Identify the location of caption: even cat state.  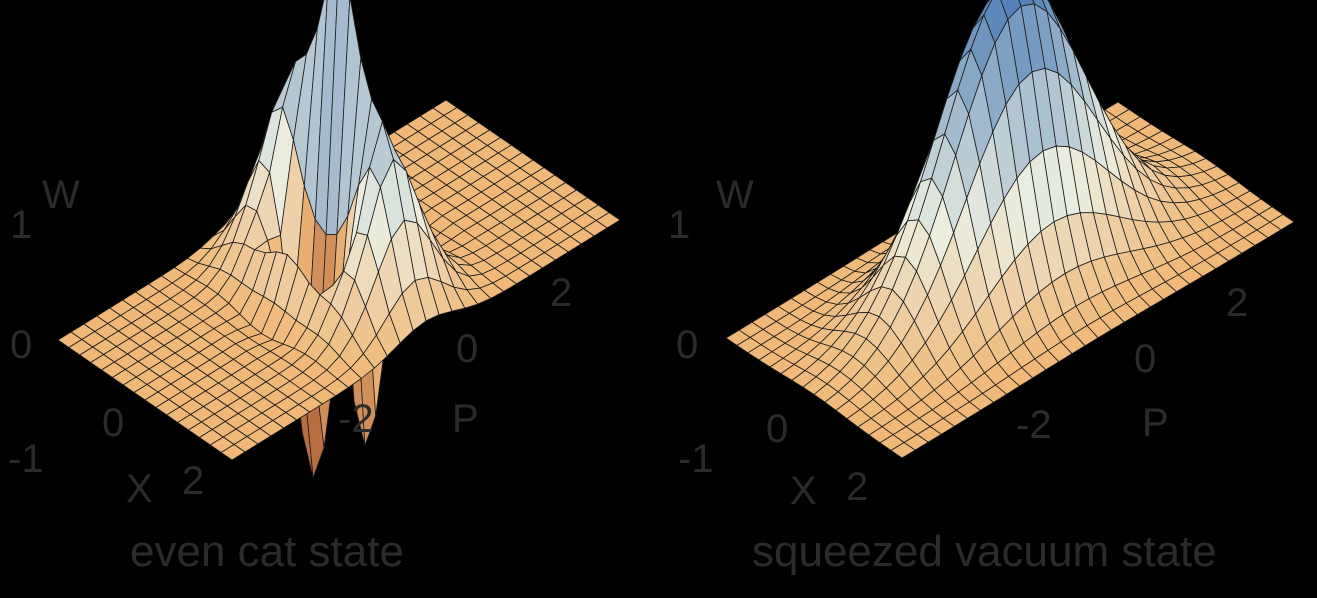
(267, 551).